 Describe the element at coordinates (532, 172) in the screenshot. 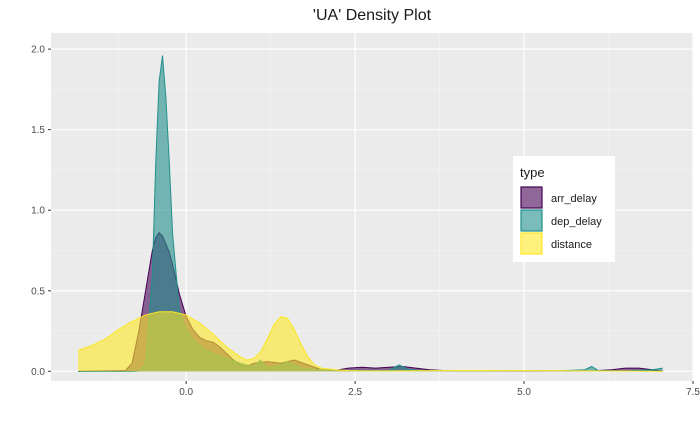

I see `legend-title: type` at that location.